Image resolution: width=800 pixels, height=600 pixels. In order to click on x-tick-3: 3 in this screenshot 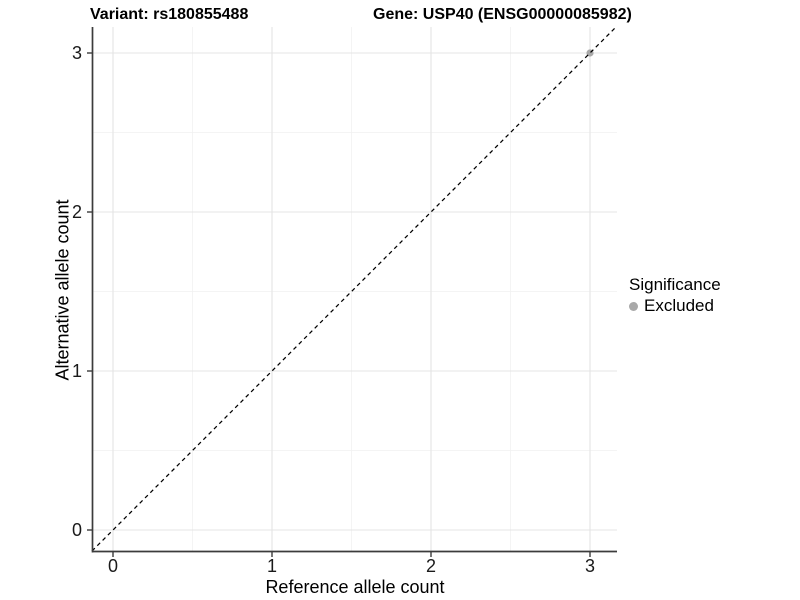, I will do `click(590, 566)`.